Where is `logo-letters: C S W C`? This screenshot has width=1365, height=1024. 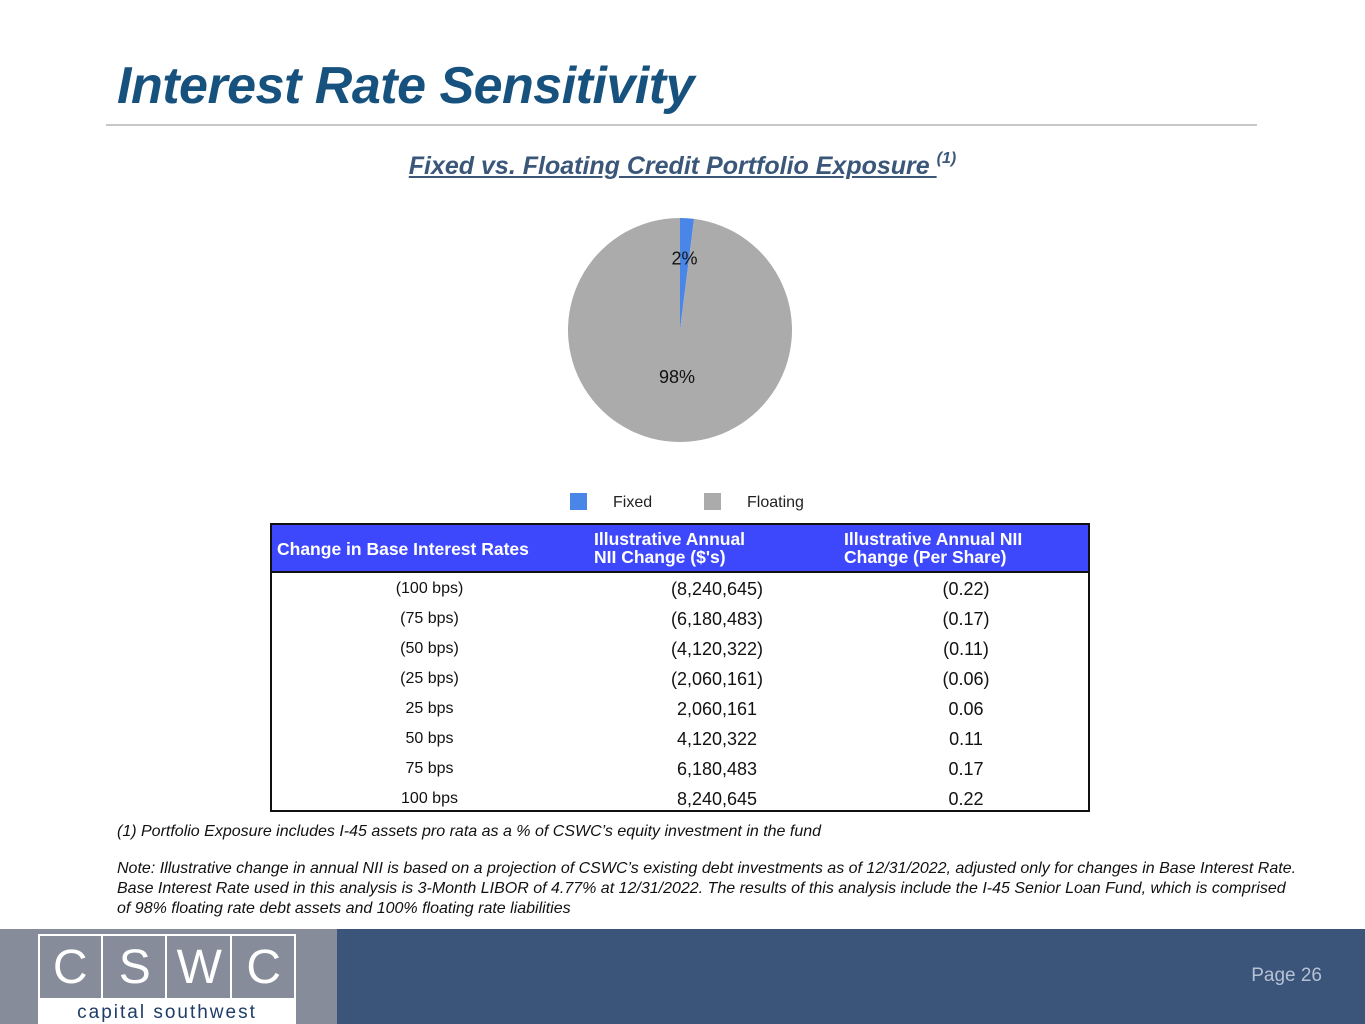 logo-letters: C S W C is located at coordinates (167, 966).